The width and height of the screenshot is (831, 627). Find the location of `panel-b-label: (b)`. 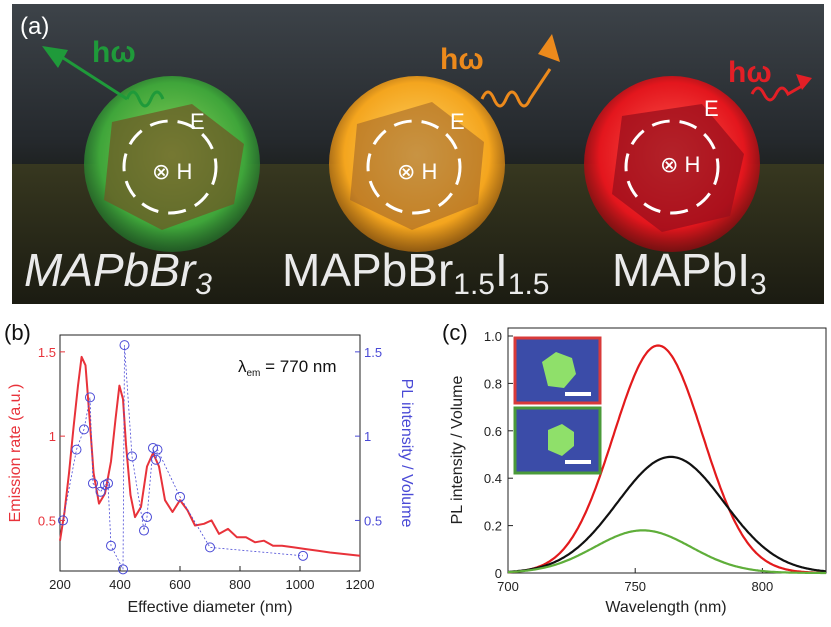

panel-b-label: (b) is located at coordinates (17, 332).